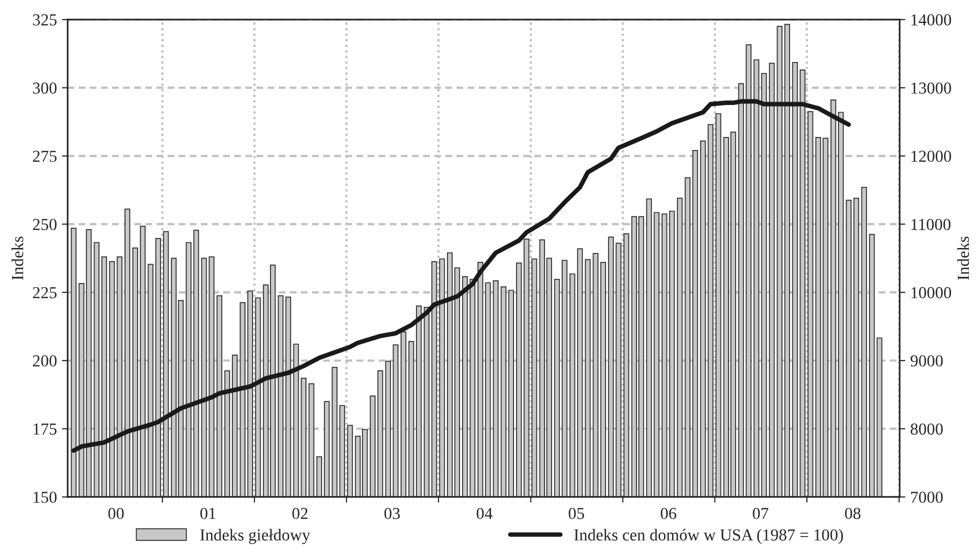 The width and height of the screenshot is (980, 559). I want to click on y-tick-label: 300, so click(45, 88).